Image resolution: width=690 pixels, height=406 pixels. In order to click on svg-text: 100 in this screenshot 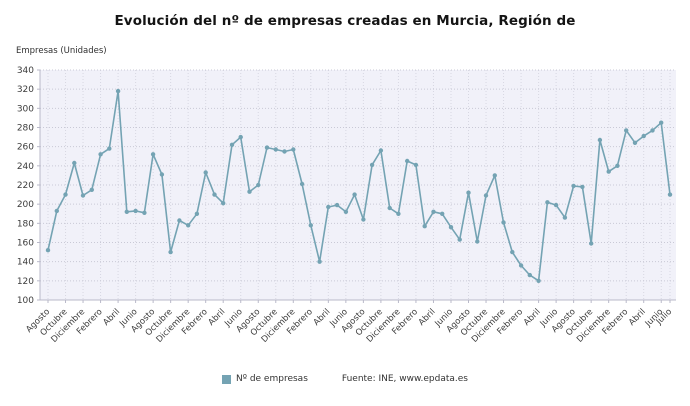, I will do `click(25, 301)`.